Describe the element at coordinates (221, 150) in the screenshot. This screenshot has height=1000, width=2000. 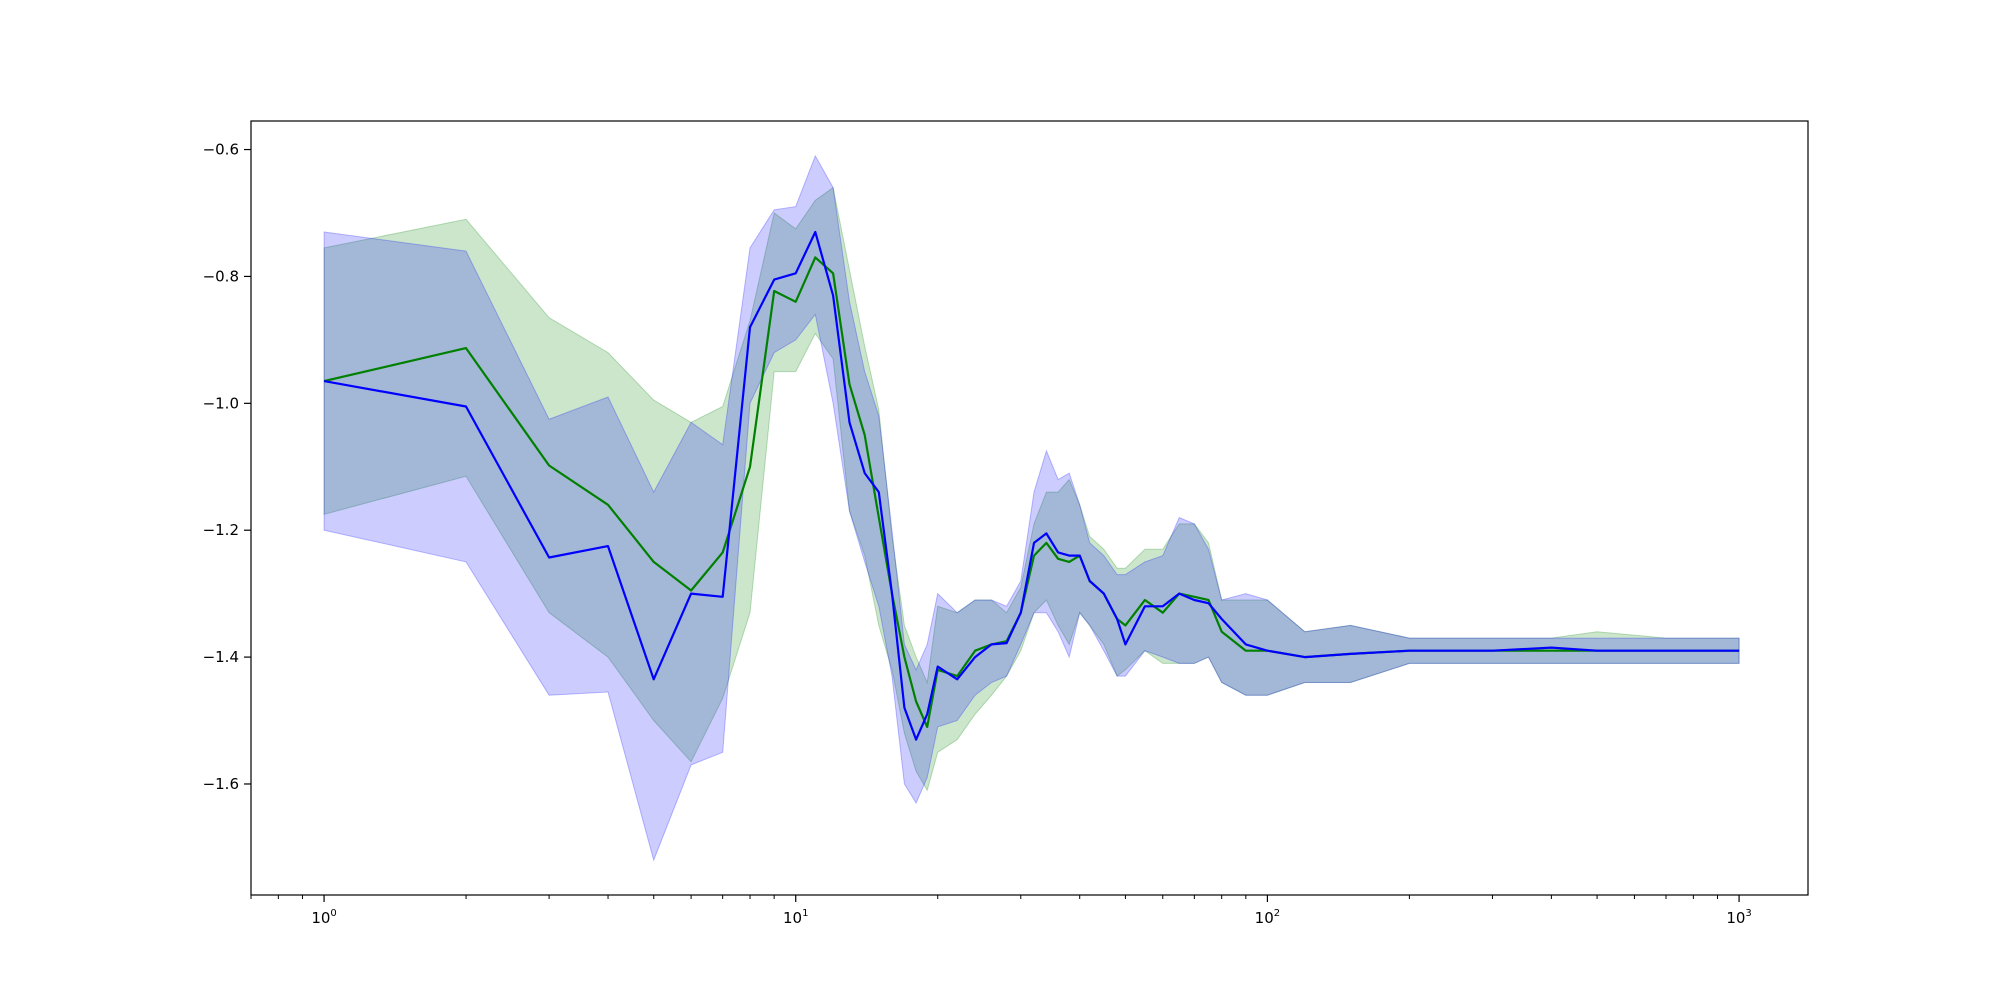
I see `y-tick-label: −0.6` at that location.